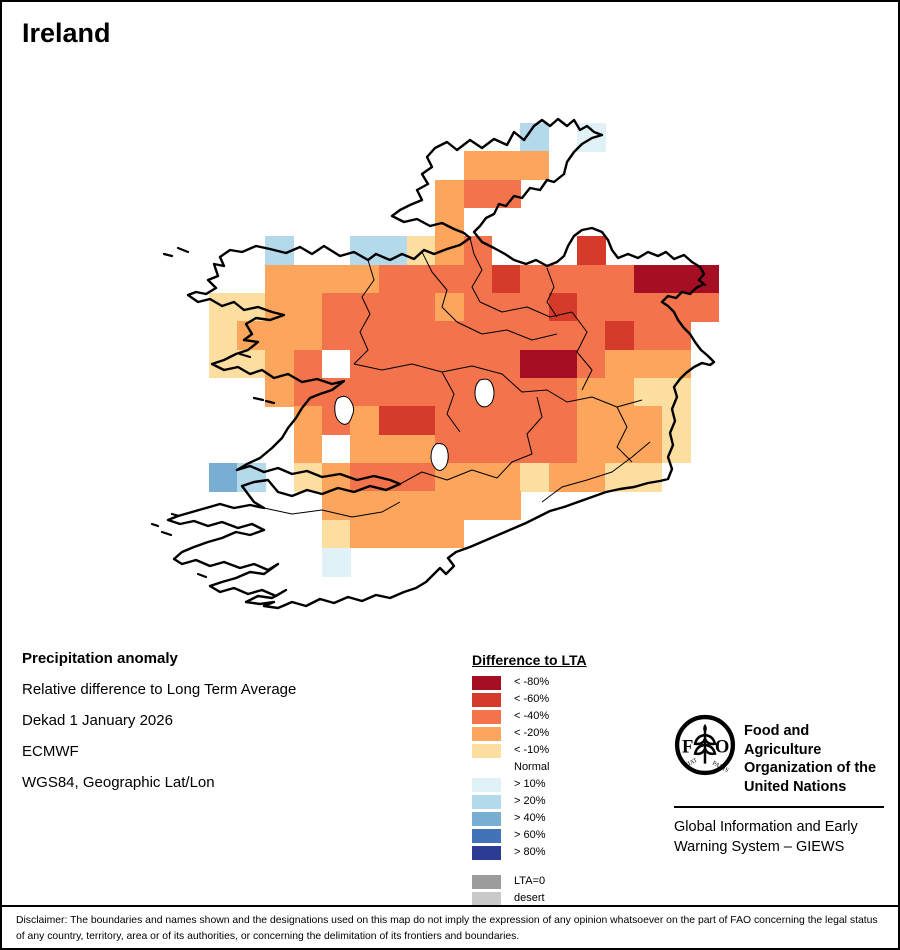 Image resolution: width=900 pixels, height=950 pixels. Describe the element at coordinates (567, 867) in the screenshot. I see `legend-gap` at that location.